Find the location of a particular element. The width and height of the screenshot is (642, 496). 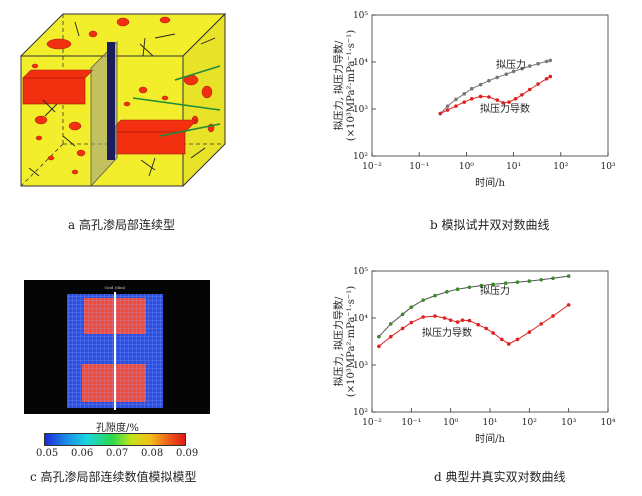

x-tick-label: 10⁴ is located at coordinates (607, 423).